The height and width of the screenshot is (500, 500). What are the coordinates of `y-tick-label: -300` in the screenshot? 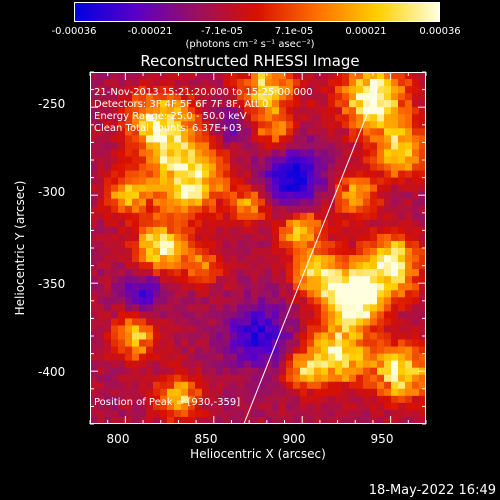 It's located at (52, 192).